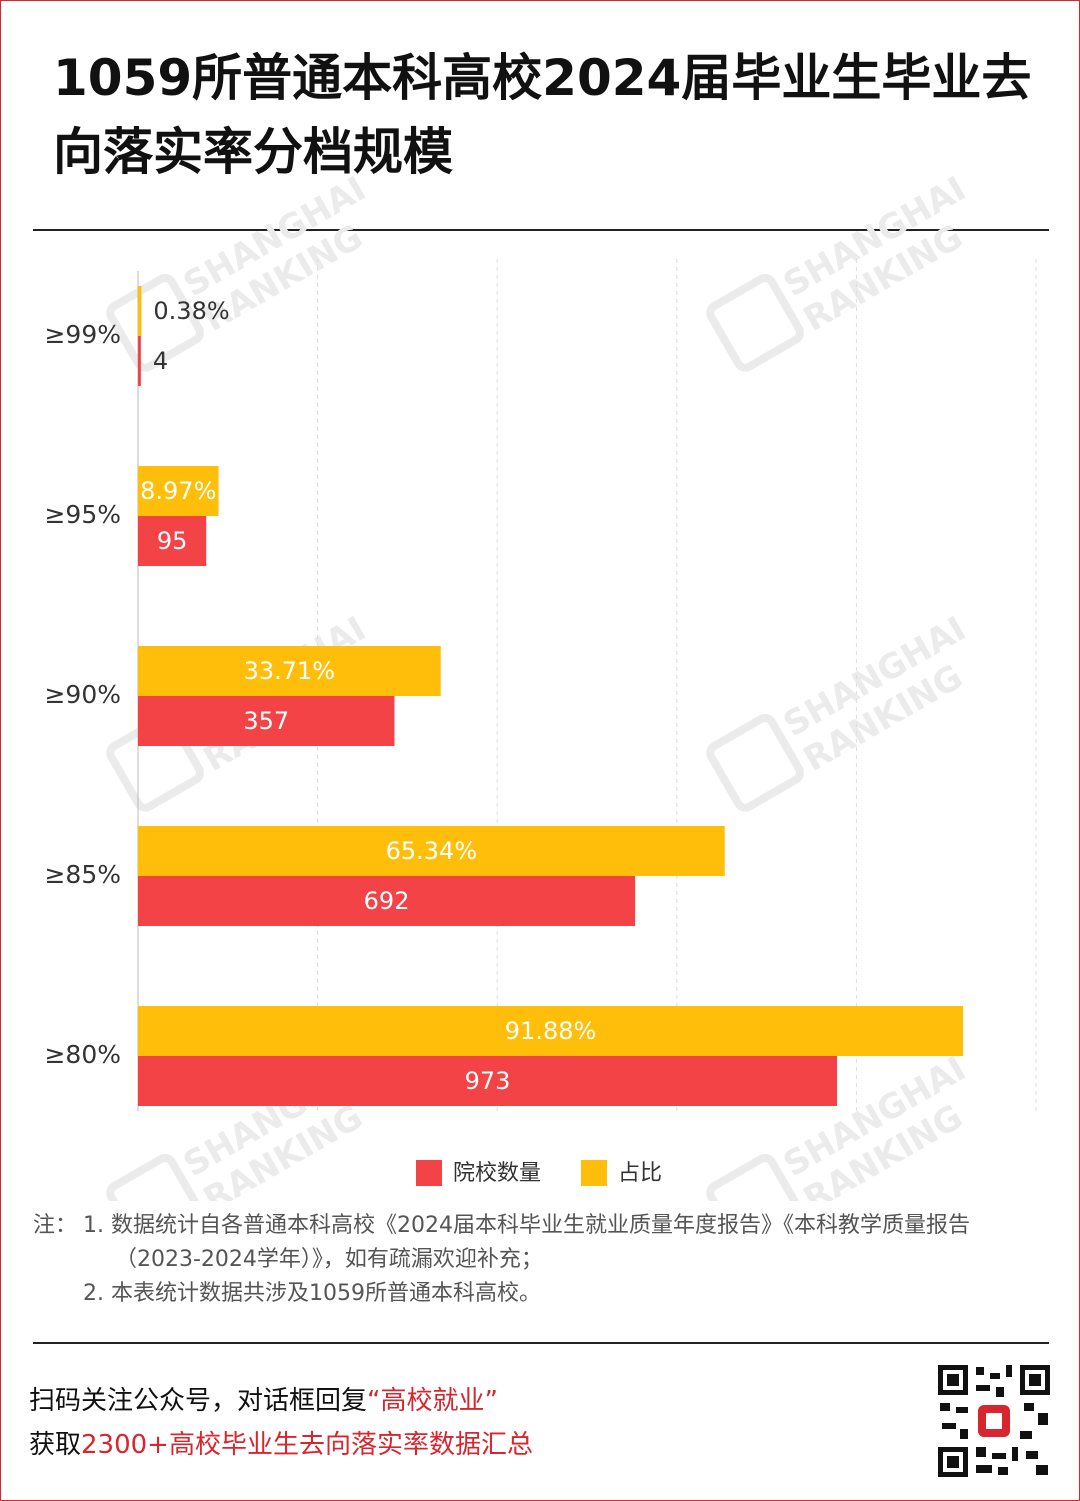  I want to click on value-label: 973, so click(488, 1081).